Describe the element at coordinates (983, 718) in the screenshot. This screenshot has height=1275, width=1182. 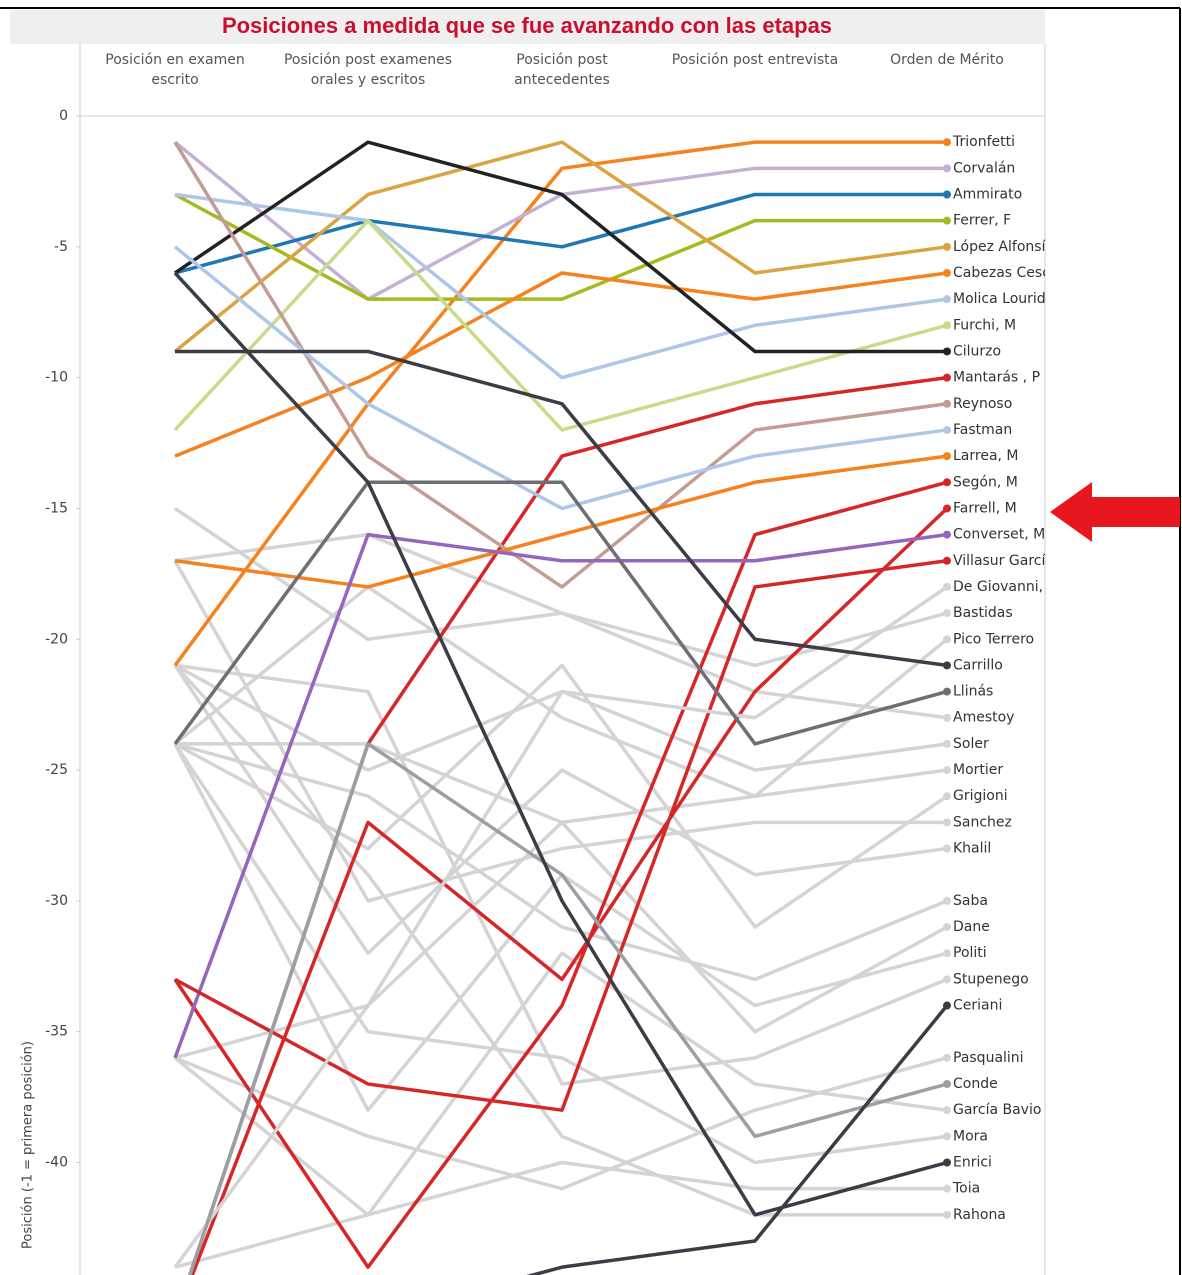
I see `legend-label: Amestoy` at that location.